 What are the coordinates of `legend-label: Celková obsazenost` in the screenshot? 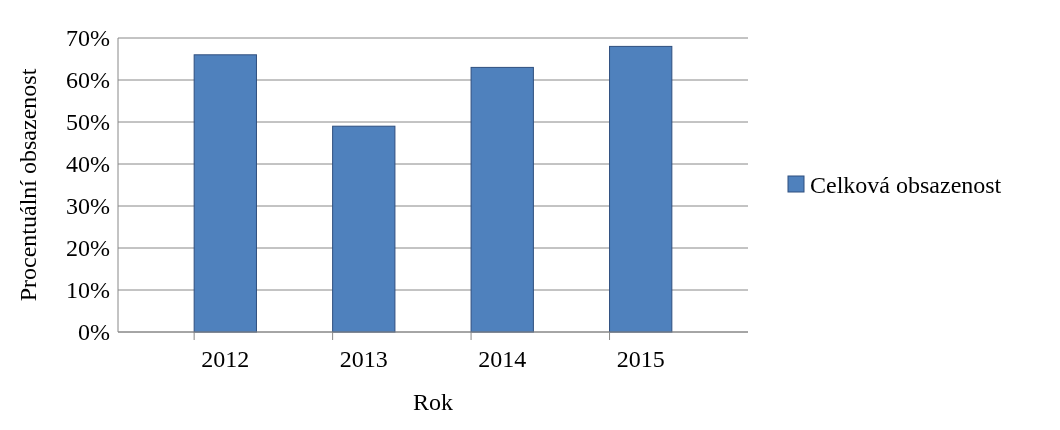 It's located at (906, 185).